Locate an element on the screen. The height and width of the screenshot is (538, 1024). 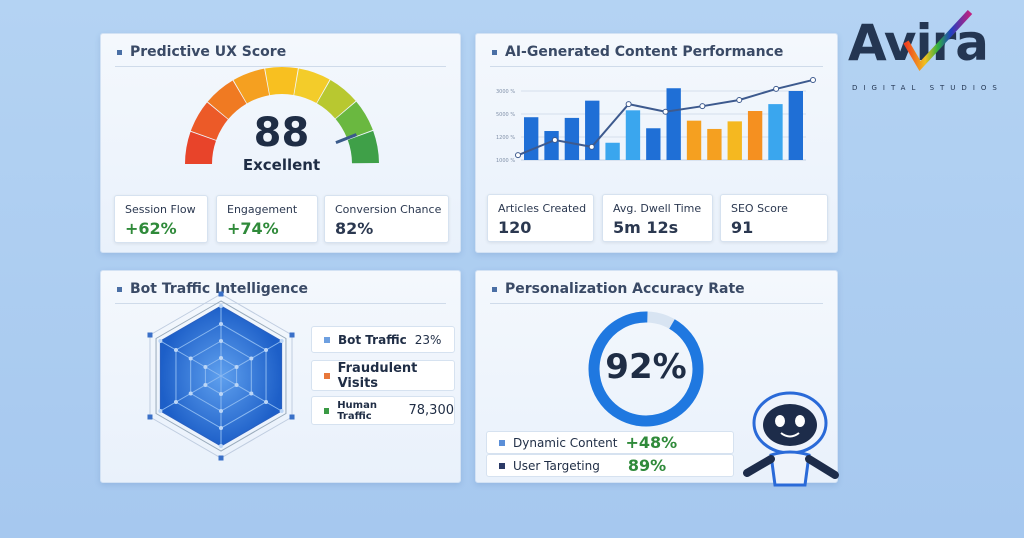
y-tick-label: 3000 % is located at coordinates (505, 92).